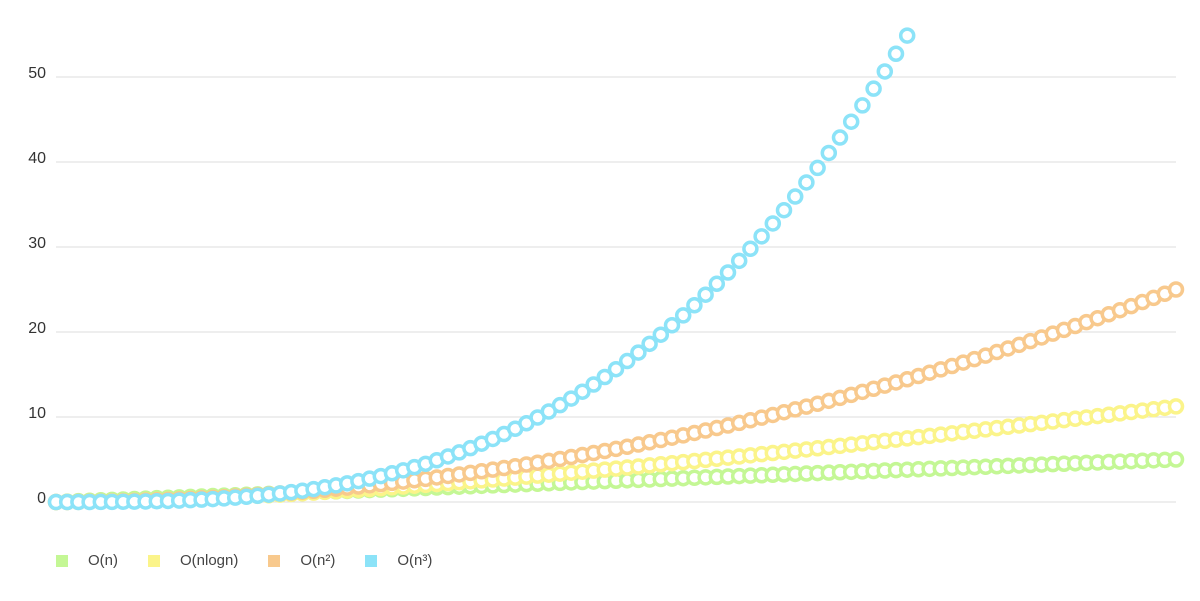 The image size is (1200, 601). Describe the element at coordinates (103, 560) in the screenshot. I see `legend-label-o-n: O(n)` at that location.